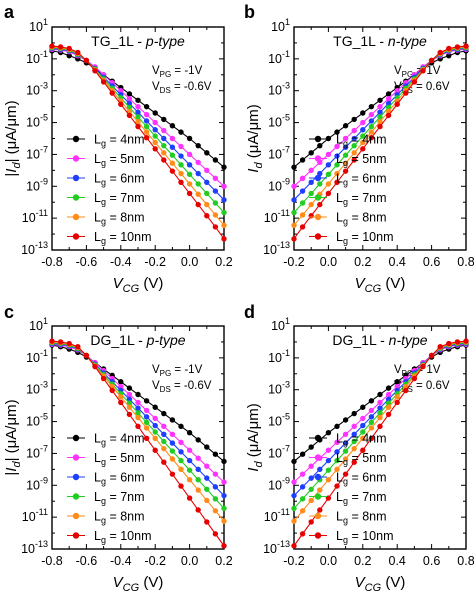 This screenshot has width=474, height=602. Describe the element at coordinates (119, 180) in the screenshot. I see `legend-label: Lg = 6nm` at that location.